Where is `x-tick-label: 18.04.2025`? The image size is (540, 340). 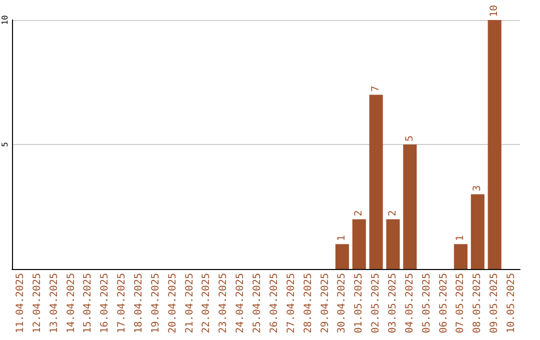
x-tick-label: 18.04.2025 is located at coordinates (139, 303).